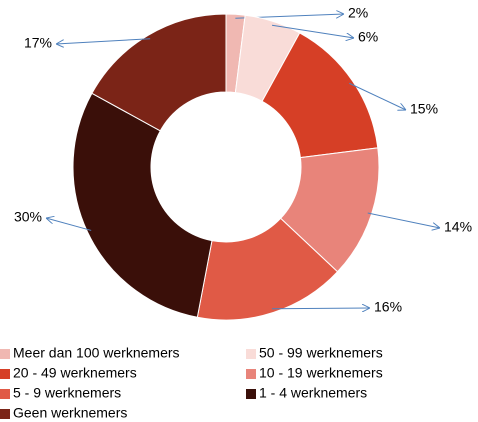 This screenshot has height=422, width=478. What do you see at coordinates (67, 393) in the screenshot?
I see `legend-label: 5 - 9 werknemers` at bounding box center [67, 393].